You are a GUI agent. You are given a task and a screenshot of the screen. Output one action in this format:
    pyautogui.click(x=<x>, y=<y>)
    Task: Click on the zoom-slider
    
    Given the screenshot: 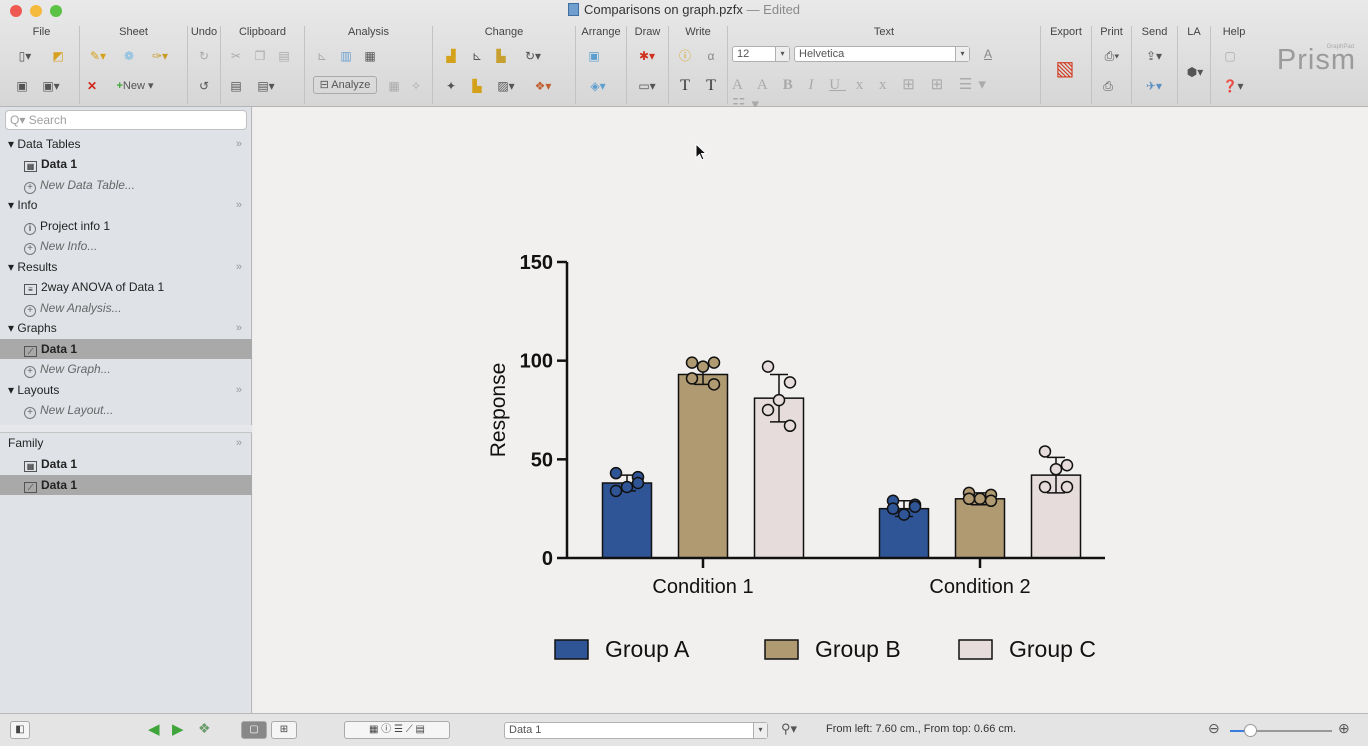 What is the action you would take?
    pyautogui.click(x=1281, y=730)
    